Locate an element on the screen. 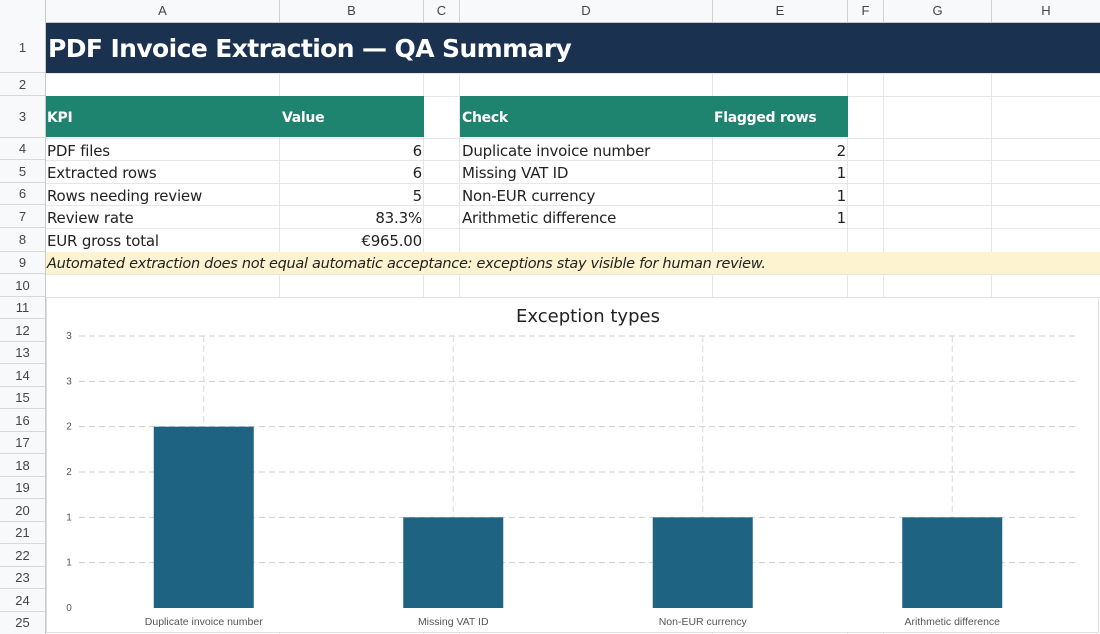 This screenshot has height=634, width=1100. kpi-label-extracted-rows: Extracted rows is located at coordinates (102, 173).